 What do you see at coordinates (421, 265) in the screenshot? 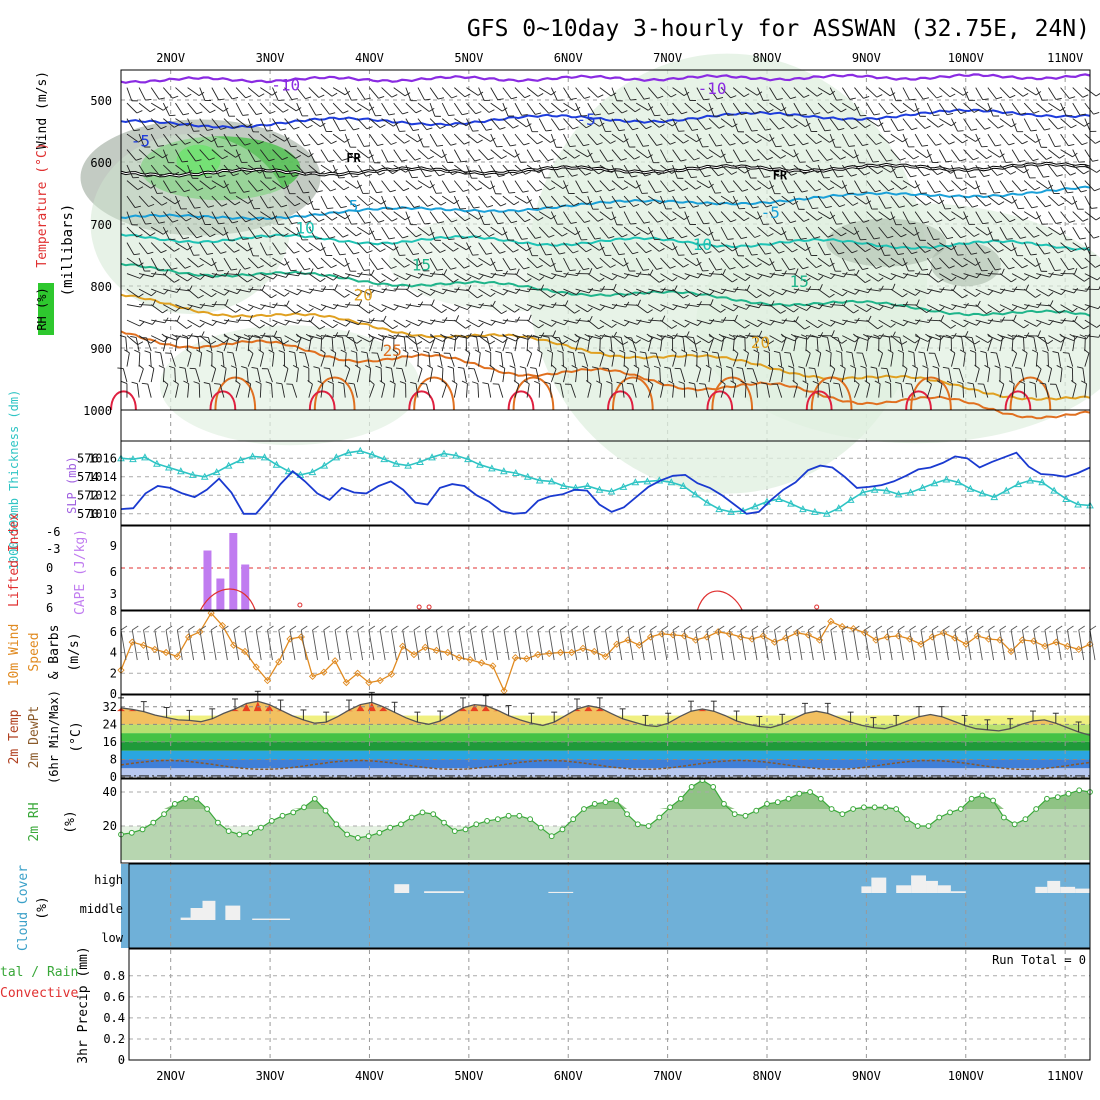
I see `contour-label-10: 15` at bounding box center [421, 265].